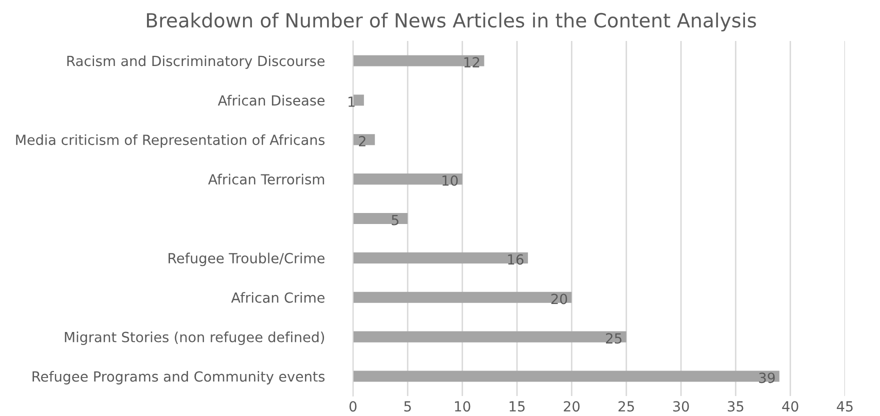 The width and height of the screenshot is (880, 416). Describe the element at coordinates (195, 62) in the screenshot. I see `y-tick-label: Racism and Discriminatory Discourse` at that location.